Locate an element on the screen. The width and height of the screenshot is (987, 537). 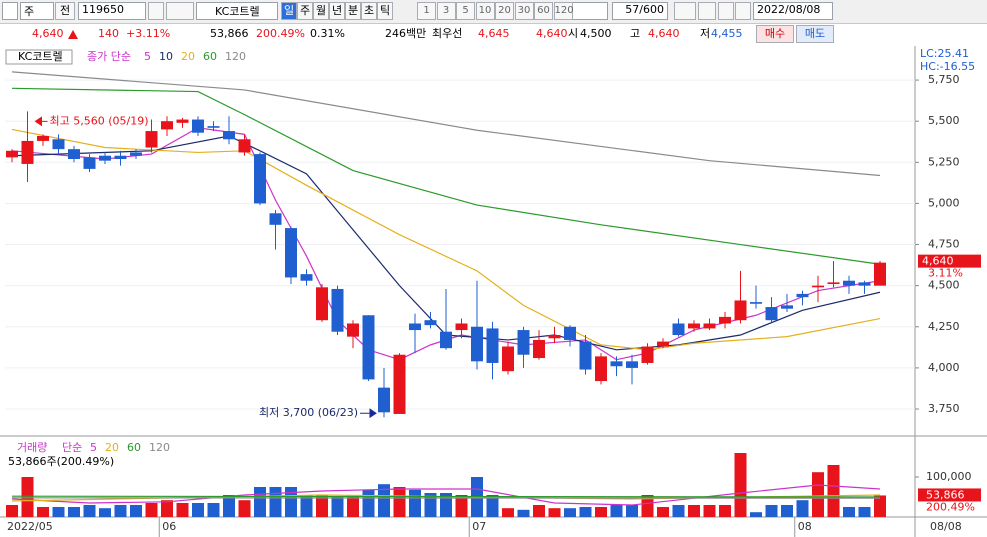
period-button: 틱 is located at coordinates (385, 11).